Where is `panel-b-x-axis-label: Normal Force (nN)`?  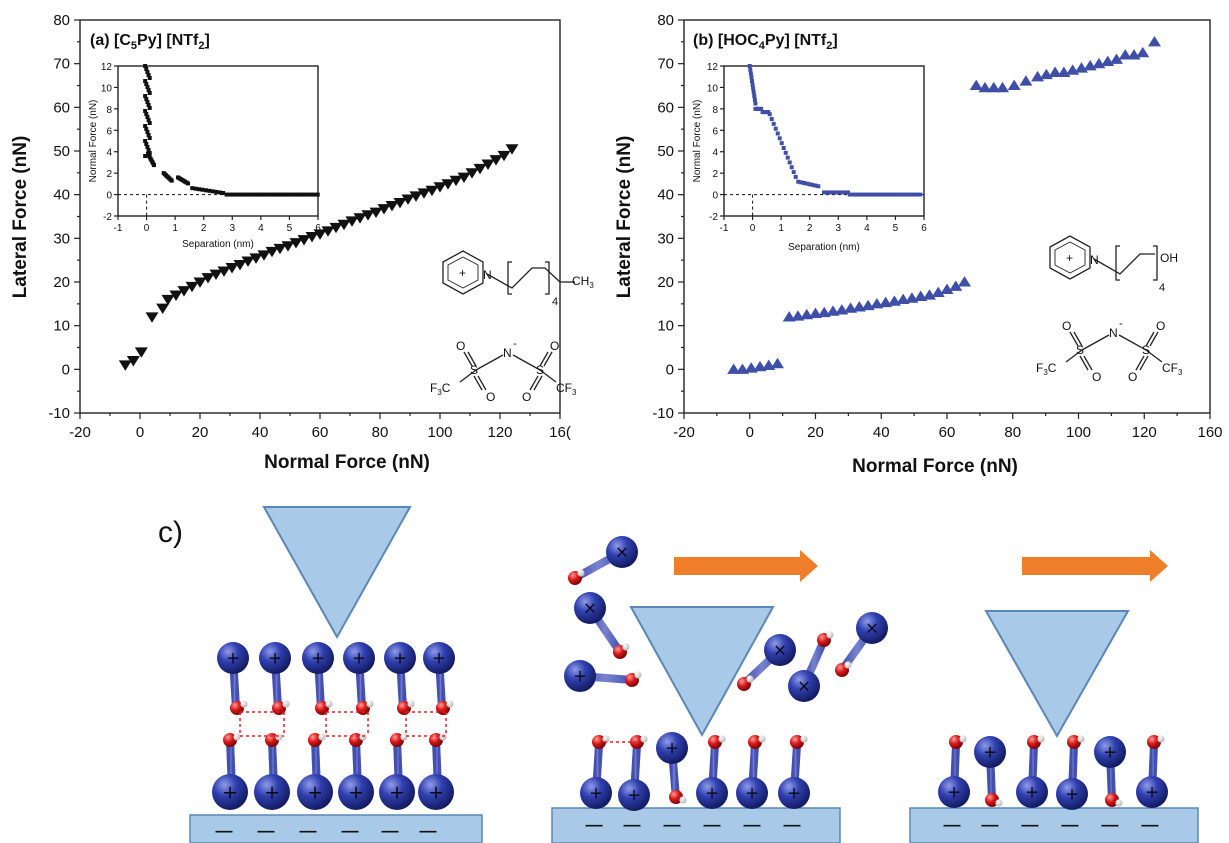 panel-b-x-axis-label: Normal Force (nN) is located at coordinates (935, 466).